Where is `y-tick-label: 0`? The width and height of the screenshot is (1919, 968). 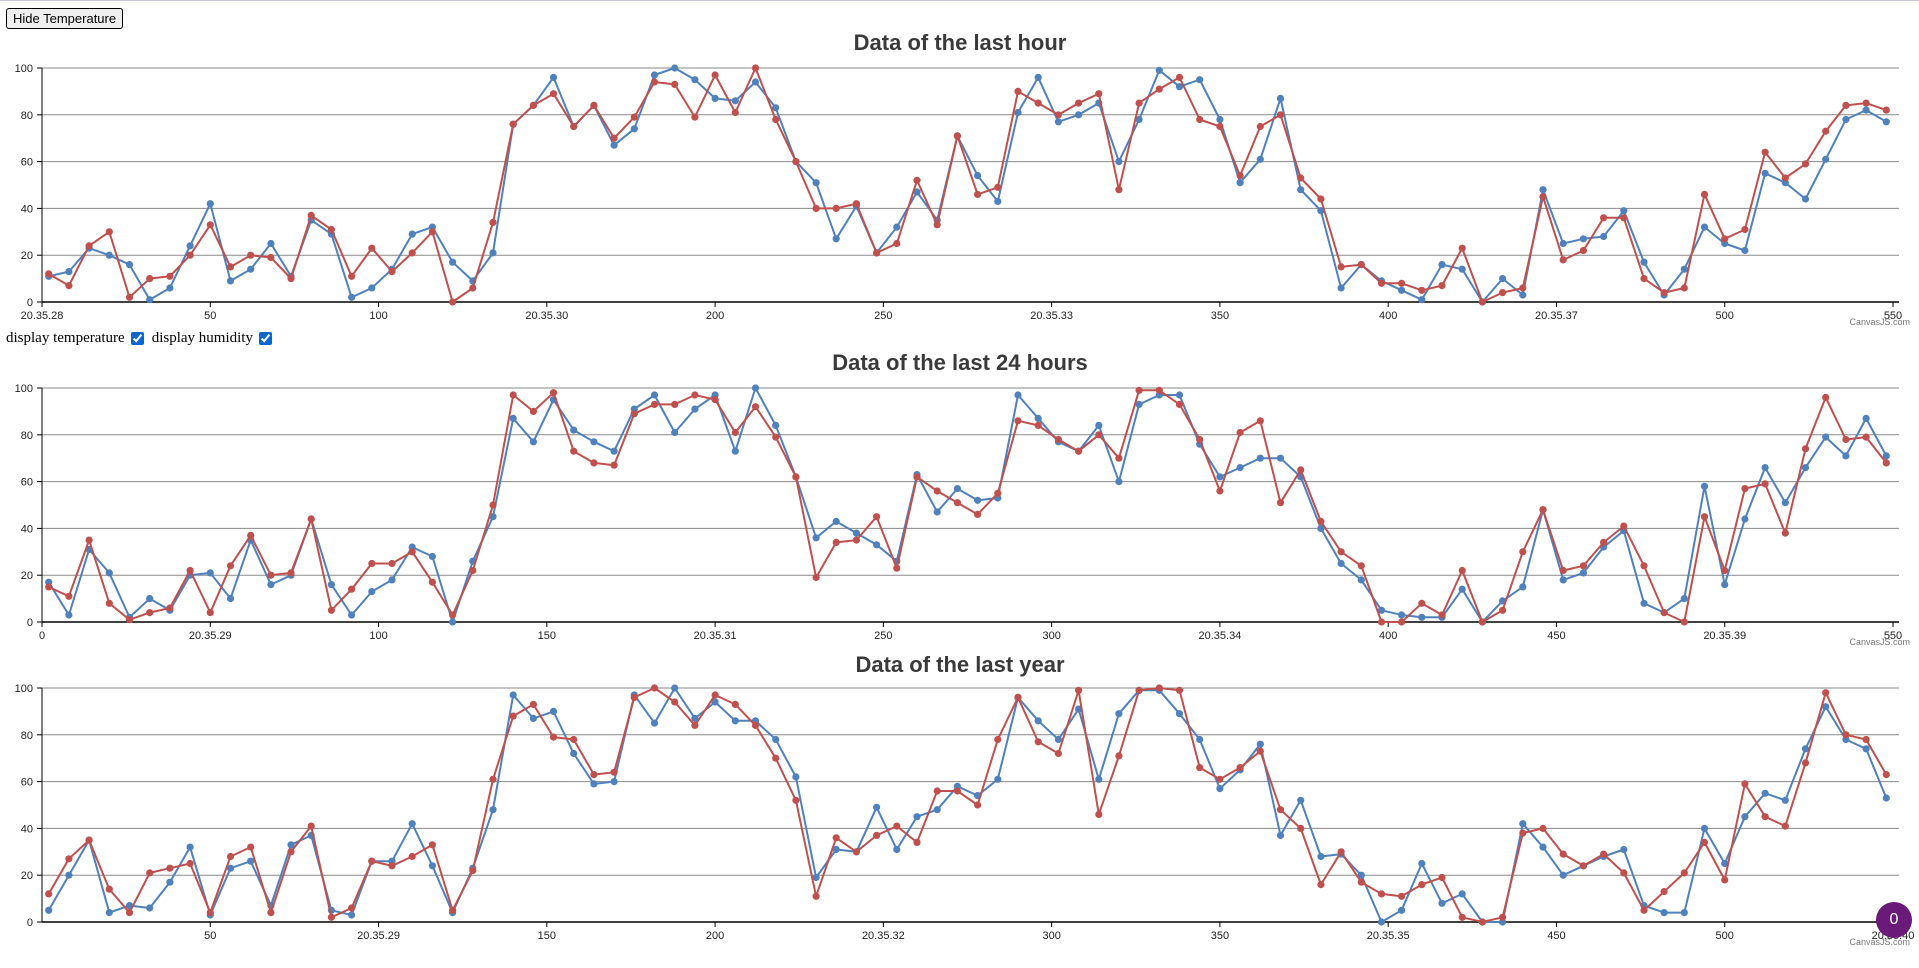
y-tick-label: 0 is located at coordinates (30, 923).